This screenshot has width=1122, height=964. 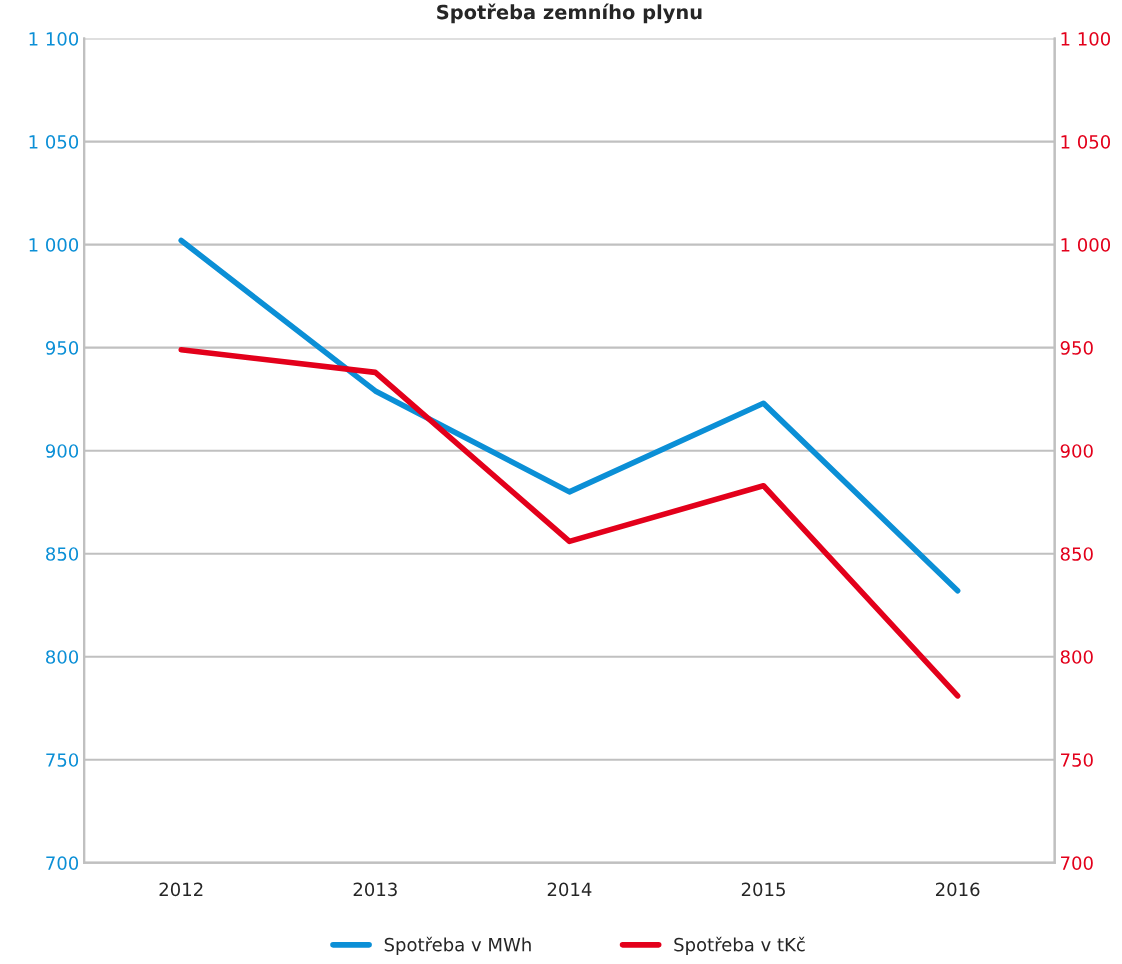 I want to click on chart-title: Spotřeba zemního plynu, so click(x=569, y=13).